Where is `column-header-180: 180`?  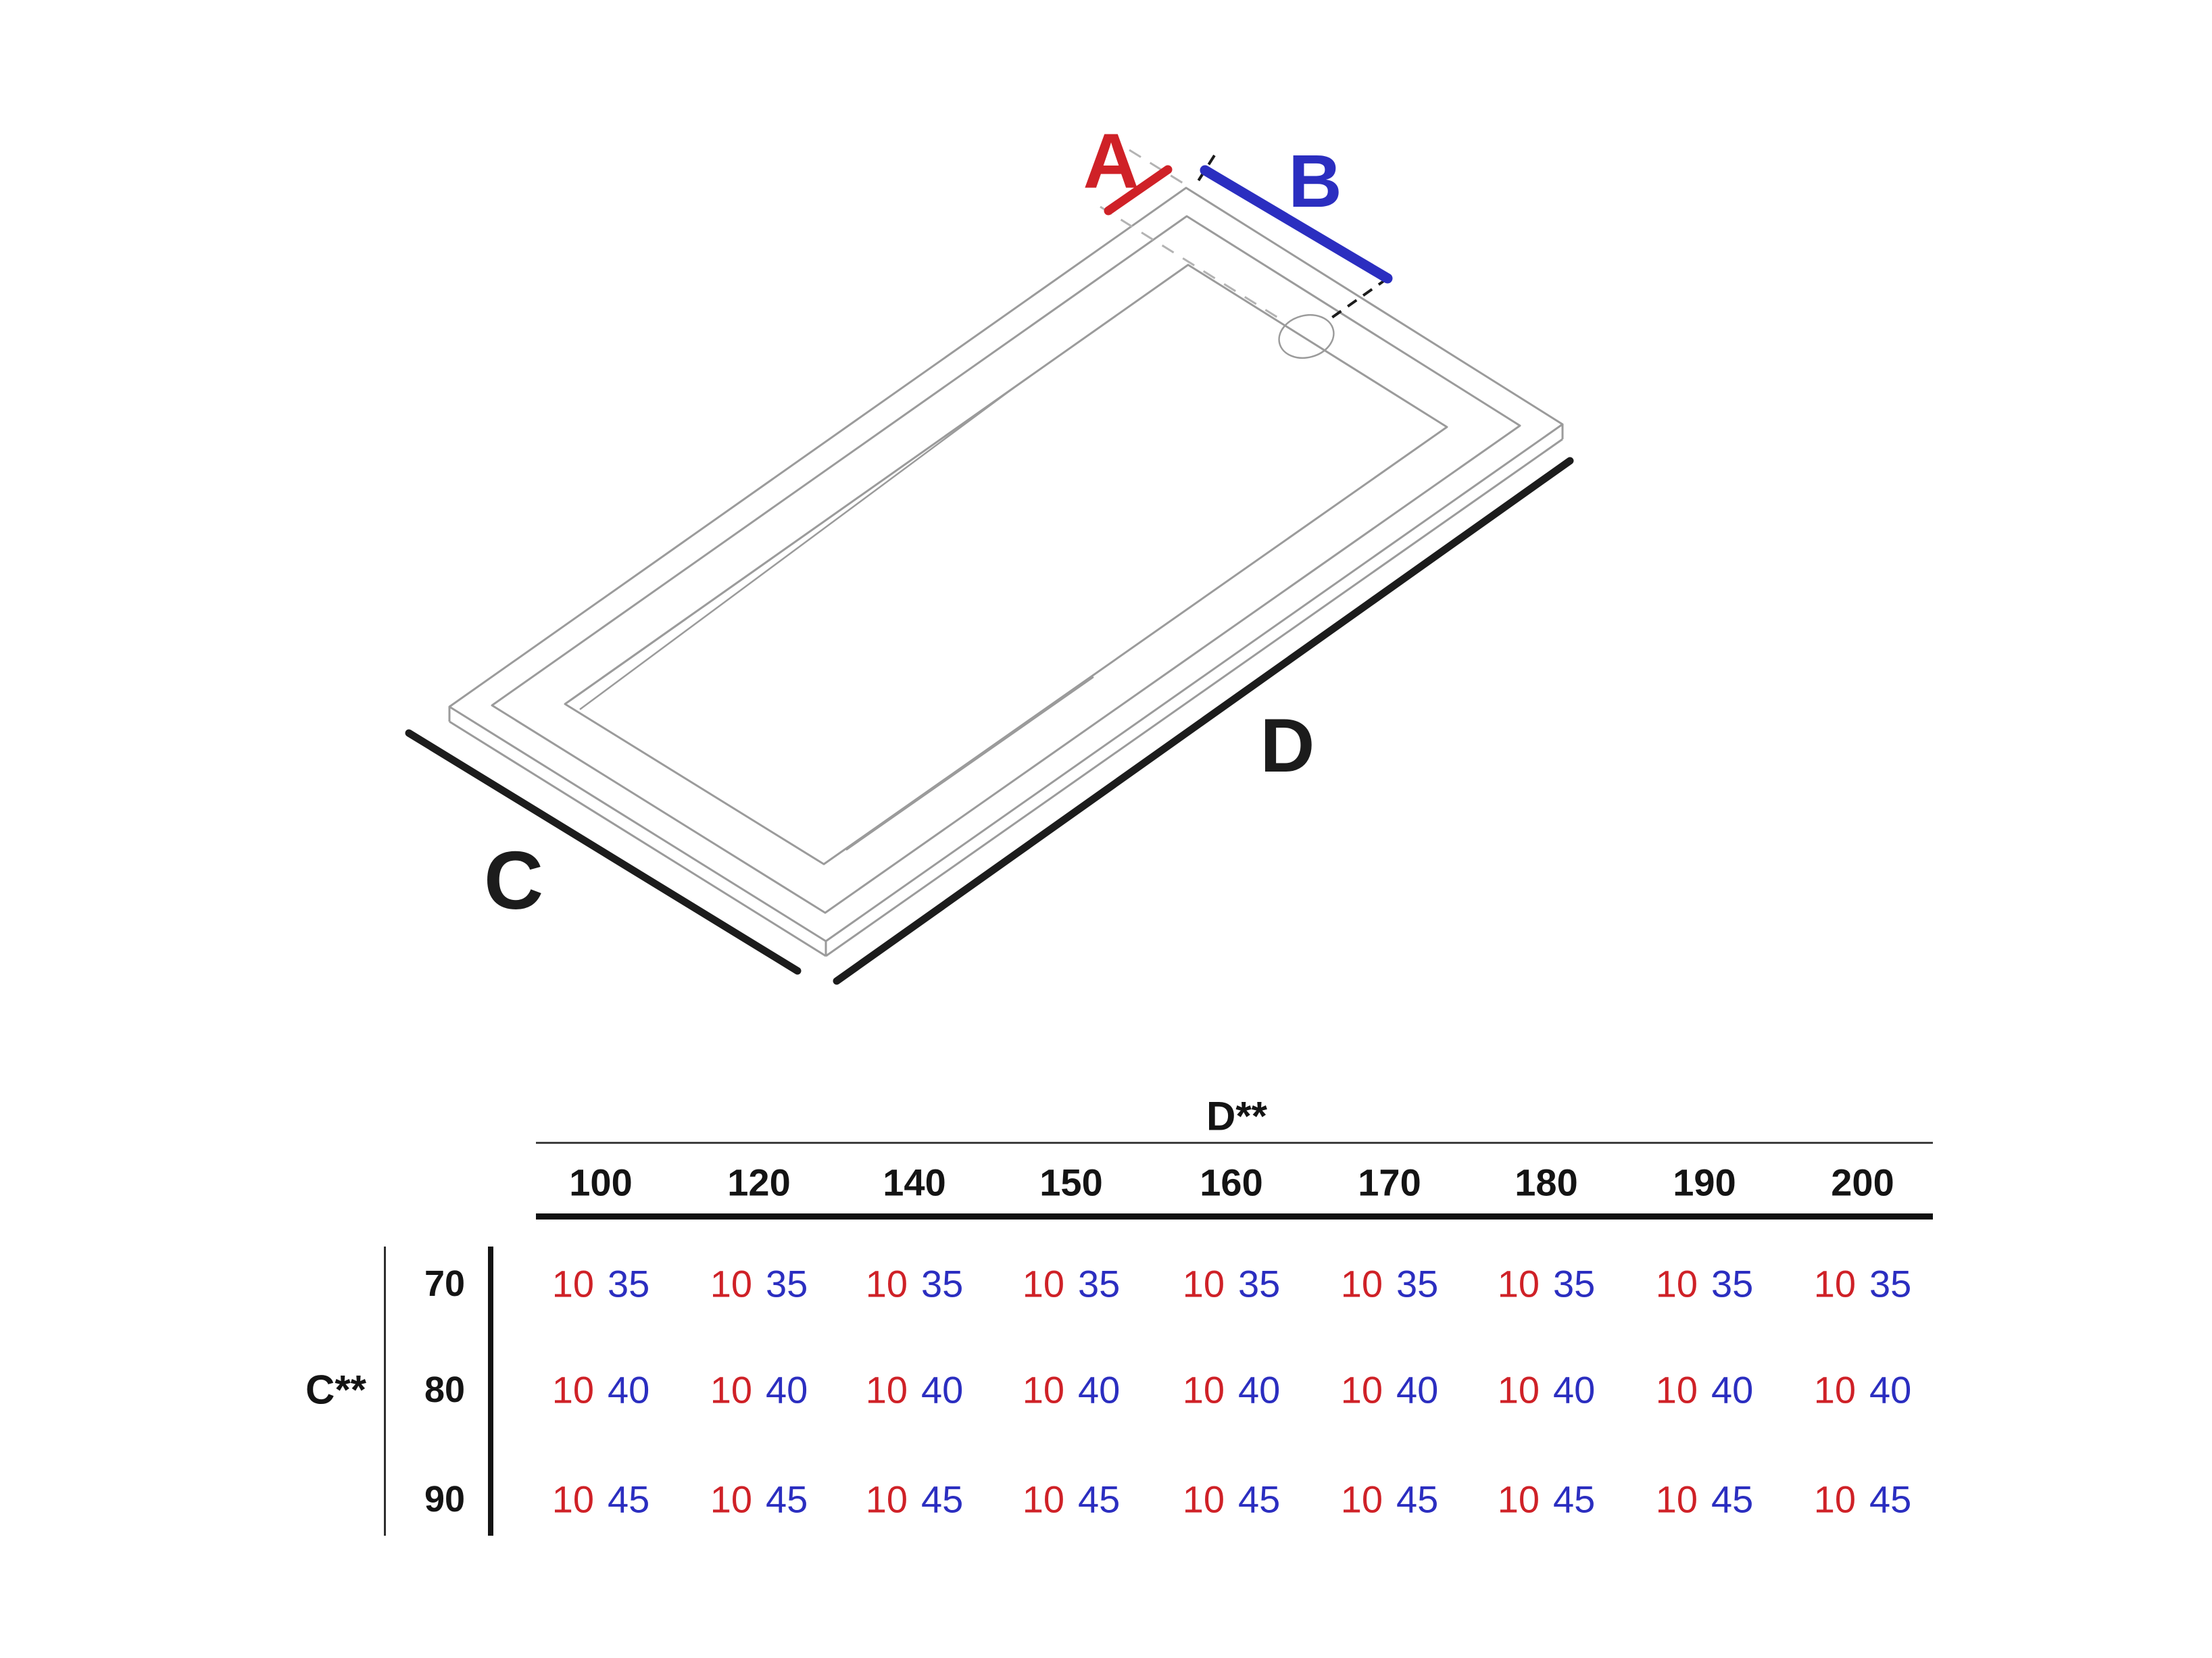 column-header-180: 180 is located at coordinates (1546, 1182).